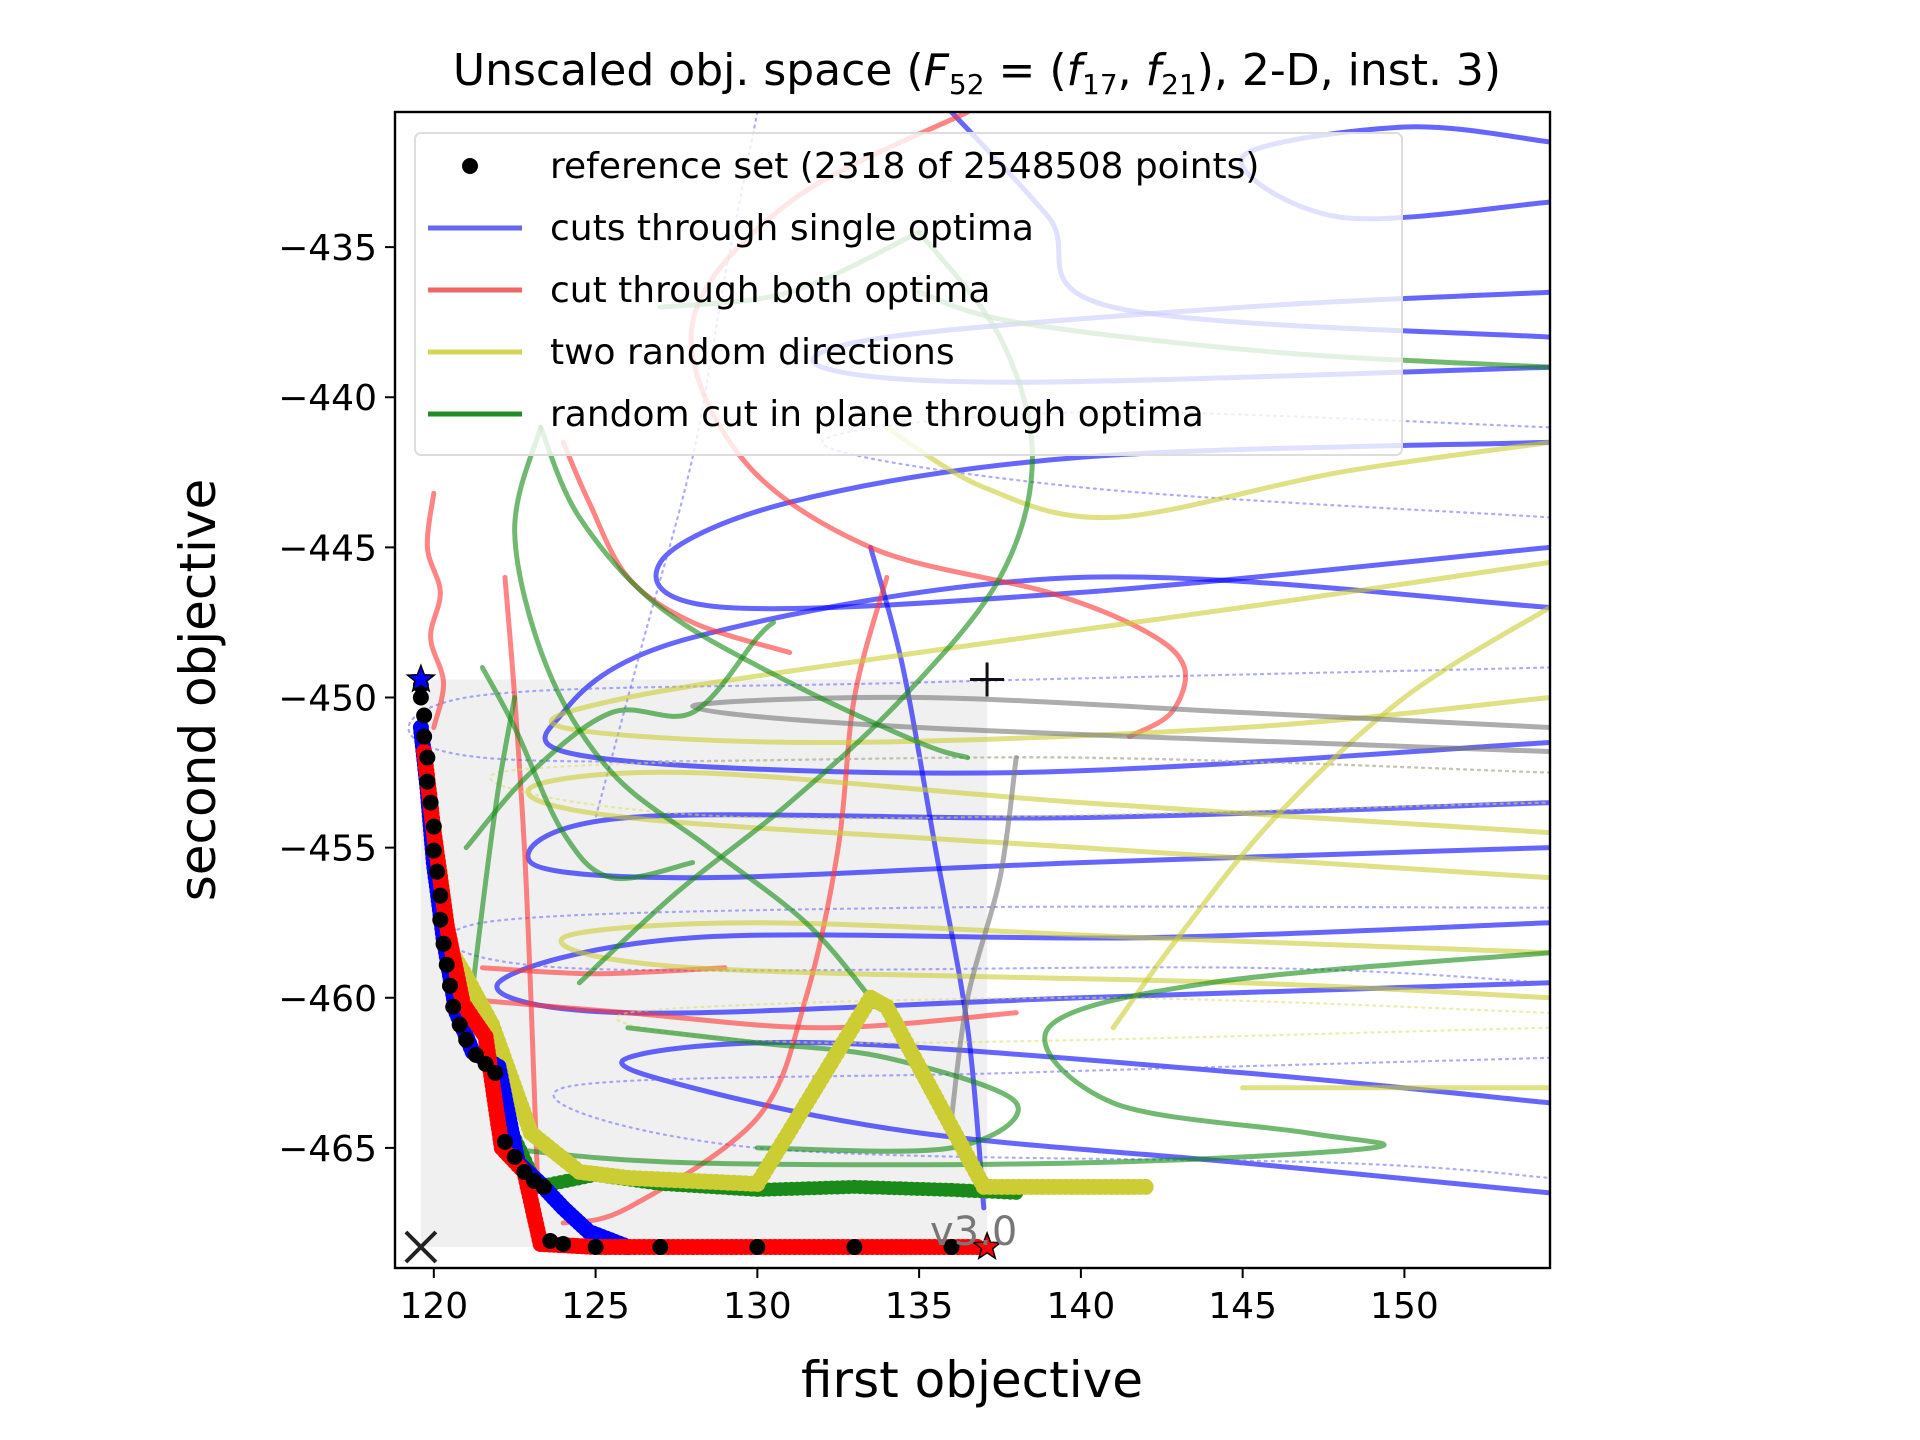  What do you see at coordinates (919, 1306) in the screenshot?
I see `x-tick-label: 135` at bounding box center [919, 1306].